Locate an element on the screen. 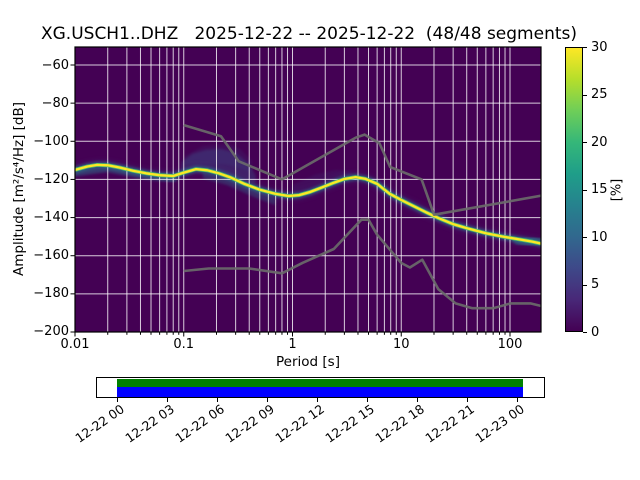  y-tick-label: −60 is located at coordinates (55, 65).